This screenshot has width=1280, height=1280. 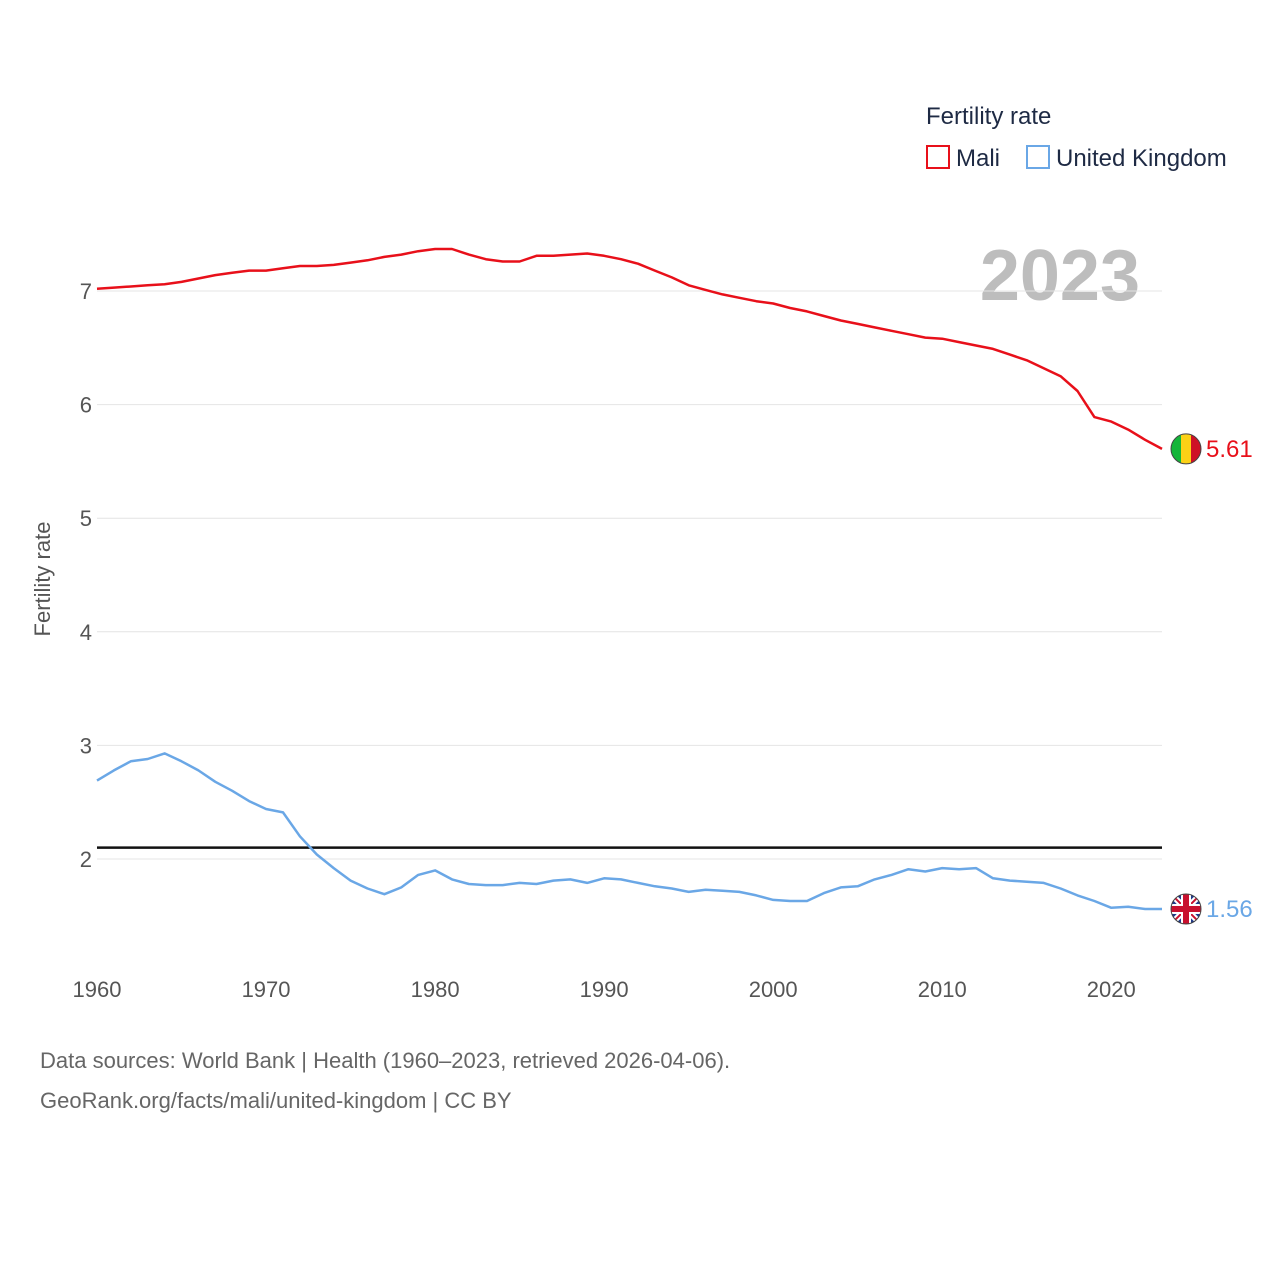 What do you see at coordinates (629, 349) in the screenshot?
I see `series-line-mali` at bounding box center [629, 349].